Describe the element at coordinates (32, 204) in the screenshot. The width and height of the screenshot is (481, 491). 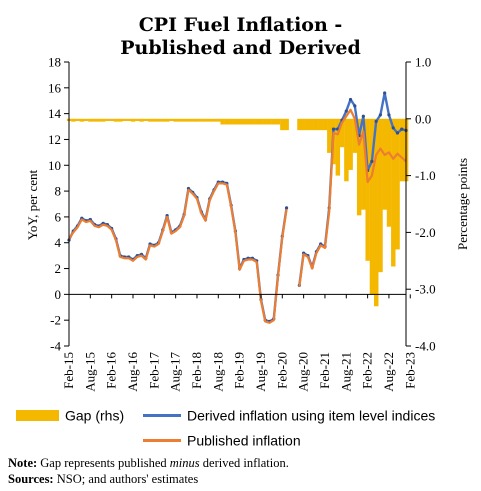
I see `y-axis-label: YoY, per cent` at that location.